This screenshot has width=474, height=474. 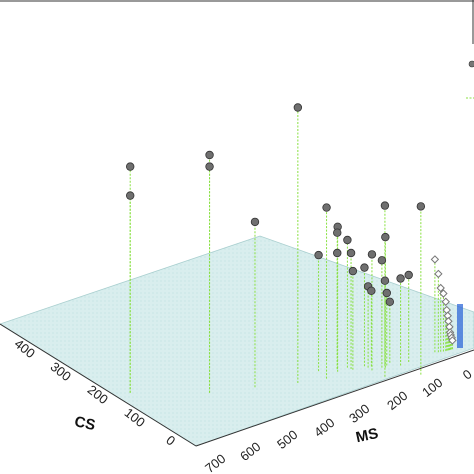 What do you see at coordinates (170, 440) in the screenshot?
I see `cs-tick-label: 0` at bounding box center [170, 440].